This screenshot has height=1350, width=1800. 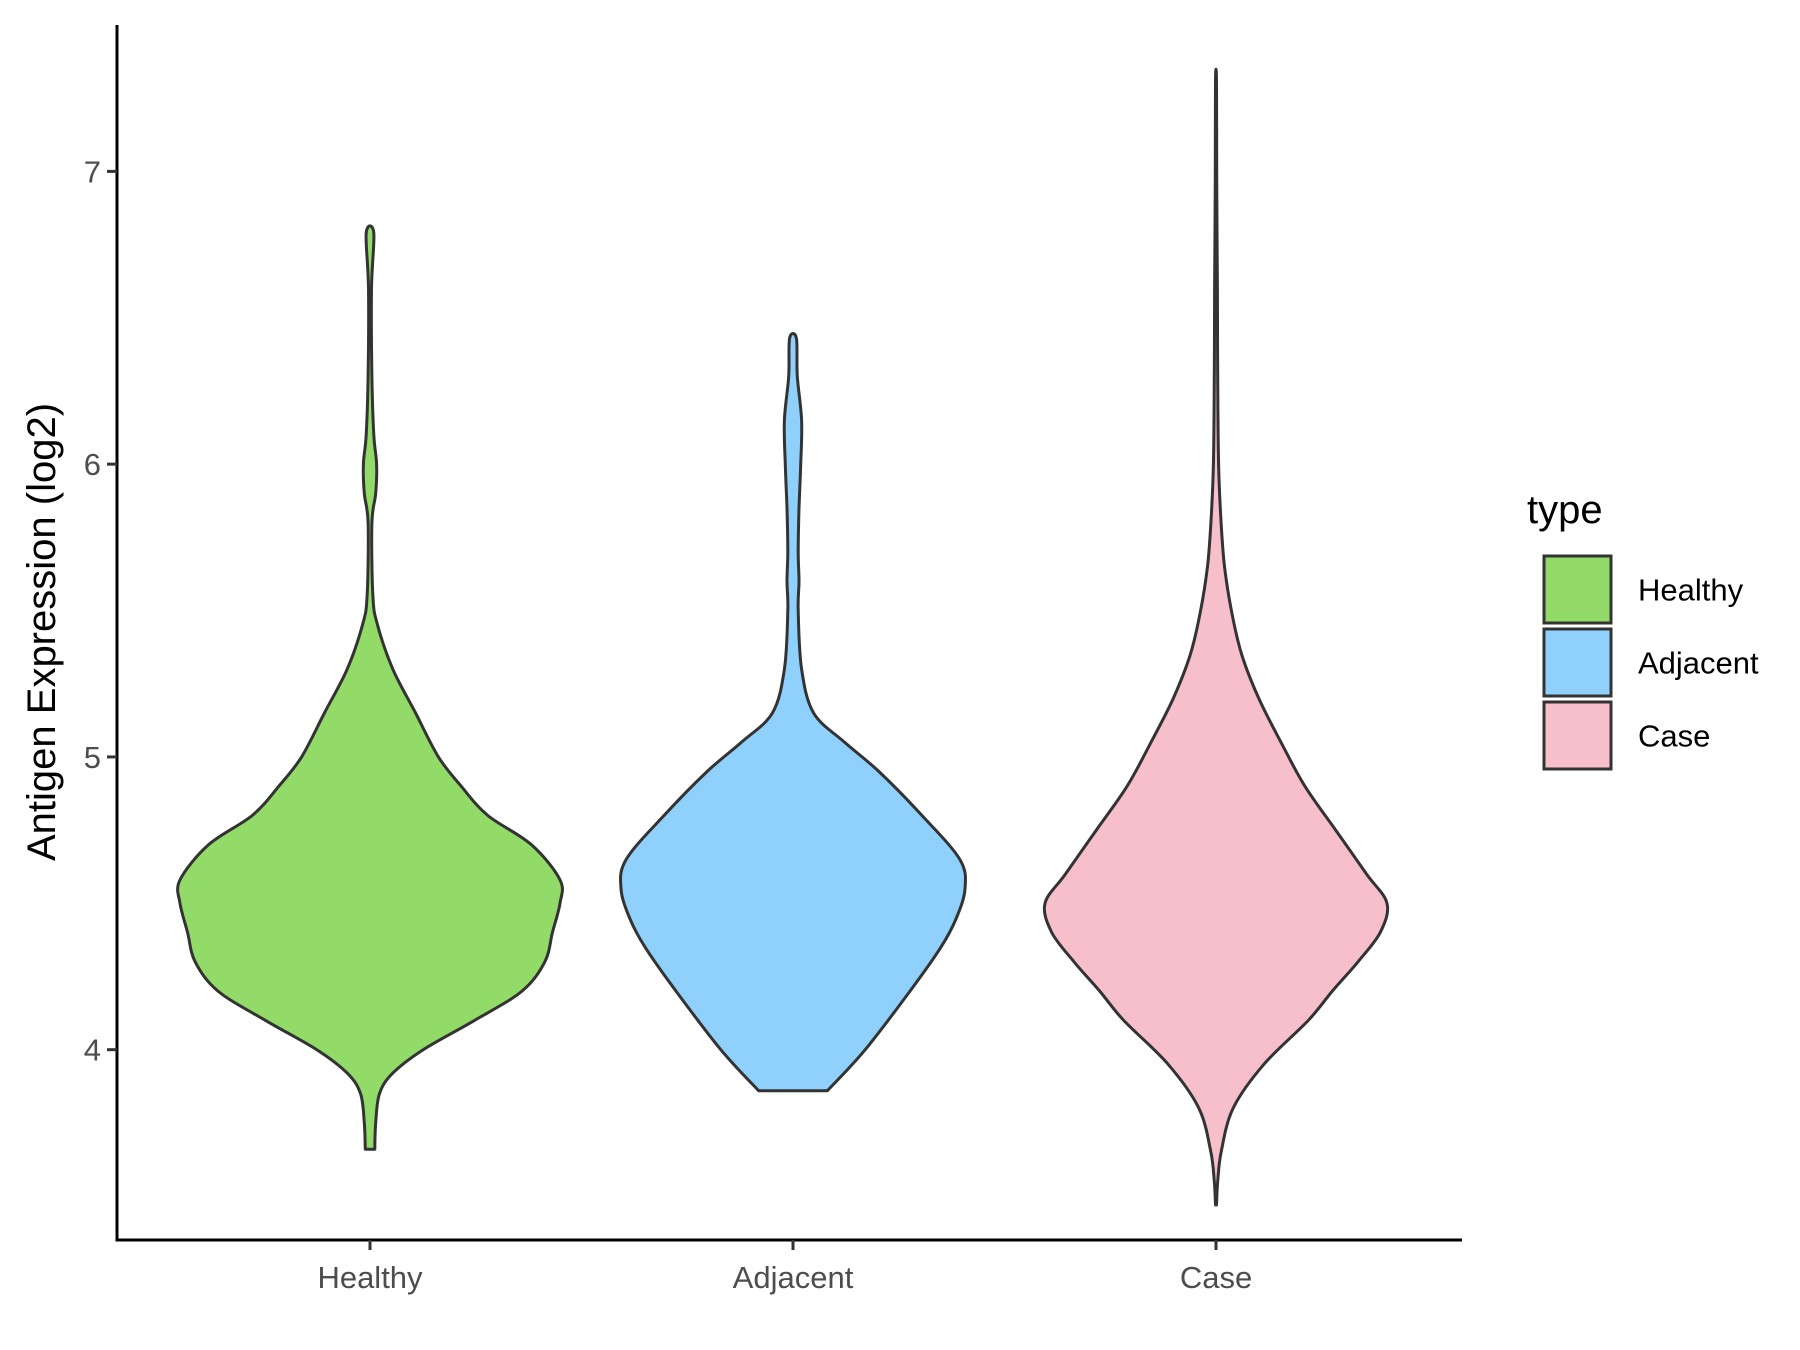 What do you see at coordinates (1691, 590) in the screenshot?
I see `legend-label-healthy: Healthy` at bounding box center [1691, 590].